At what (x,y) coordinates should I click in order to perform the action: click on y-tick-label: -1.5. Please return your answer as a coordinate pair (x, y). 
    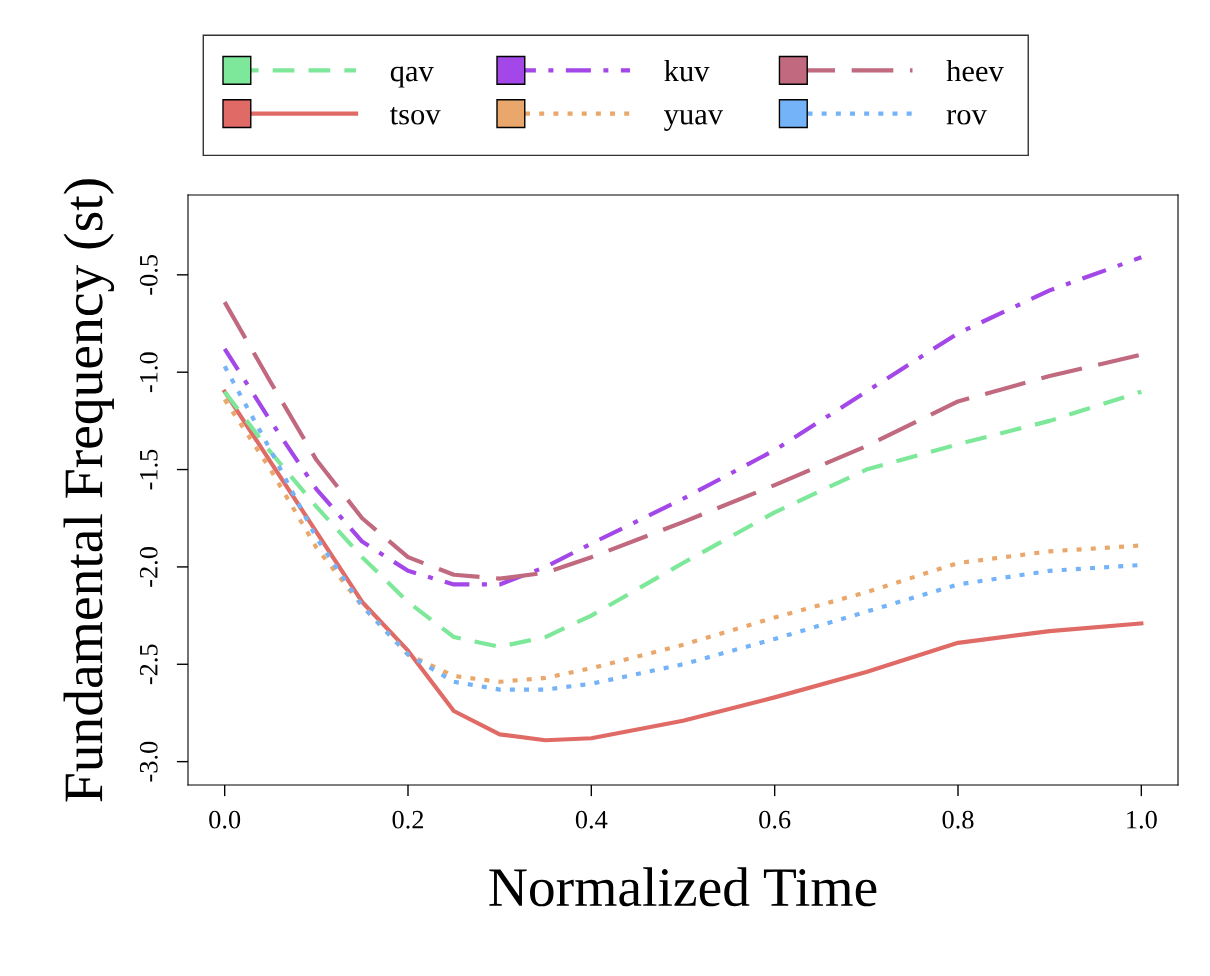
    Looking at the image, I should click on (148, 469).